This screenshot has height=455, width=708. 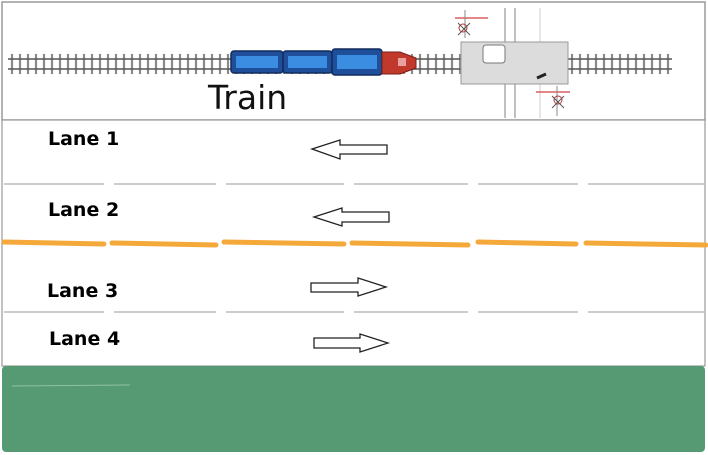 I want to click on train-icon, so click(x=323, y=62).